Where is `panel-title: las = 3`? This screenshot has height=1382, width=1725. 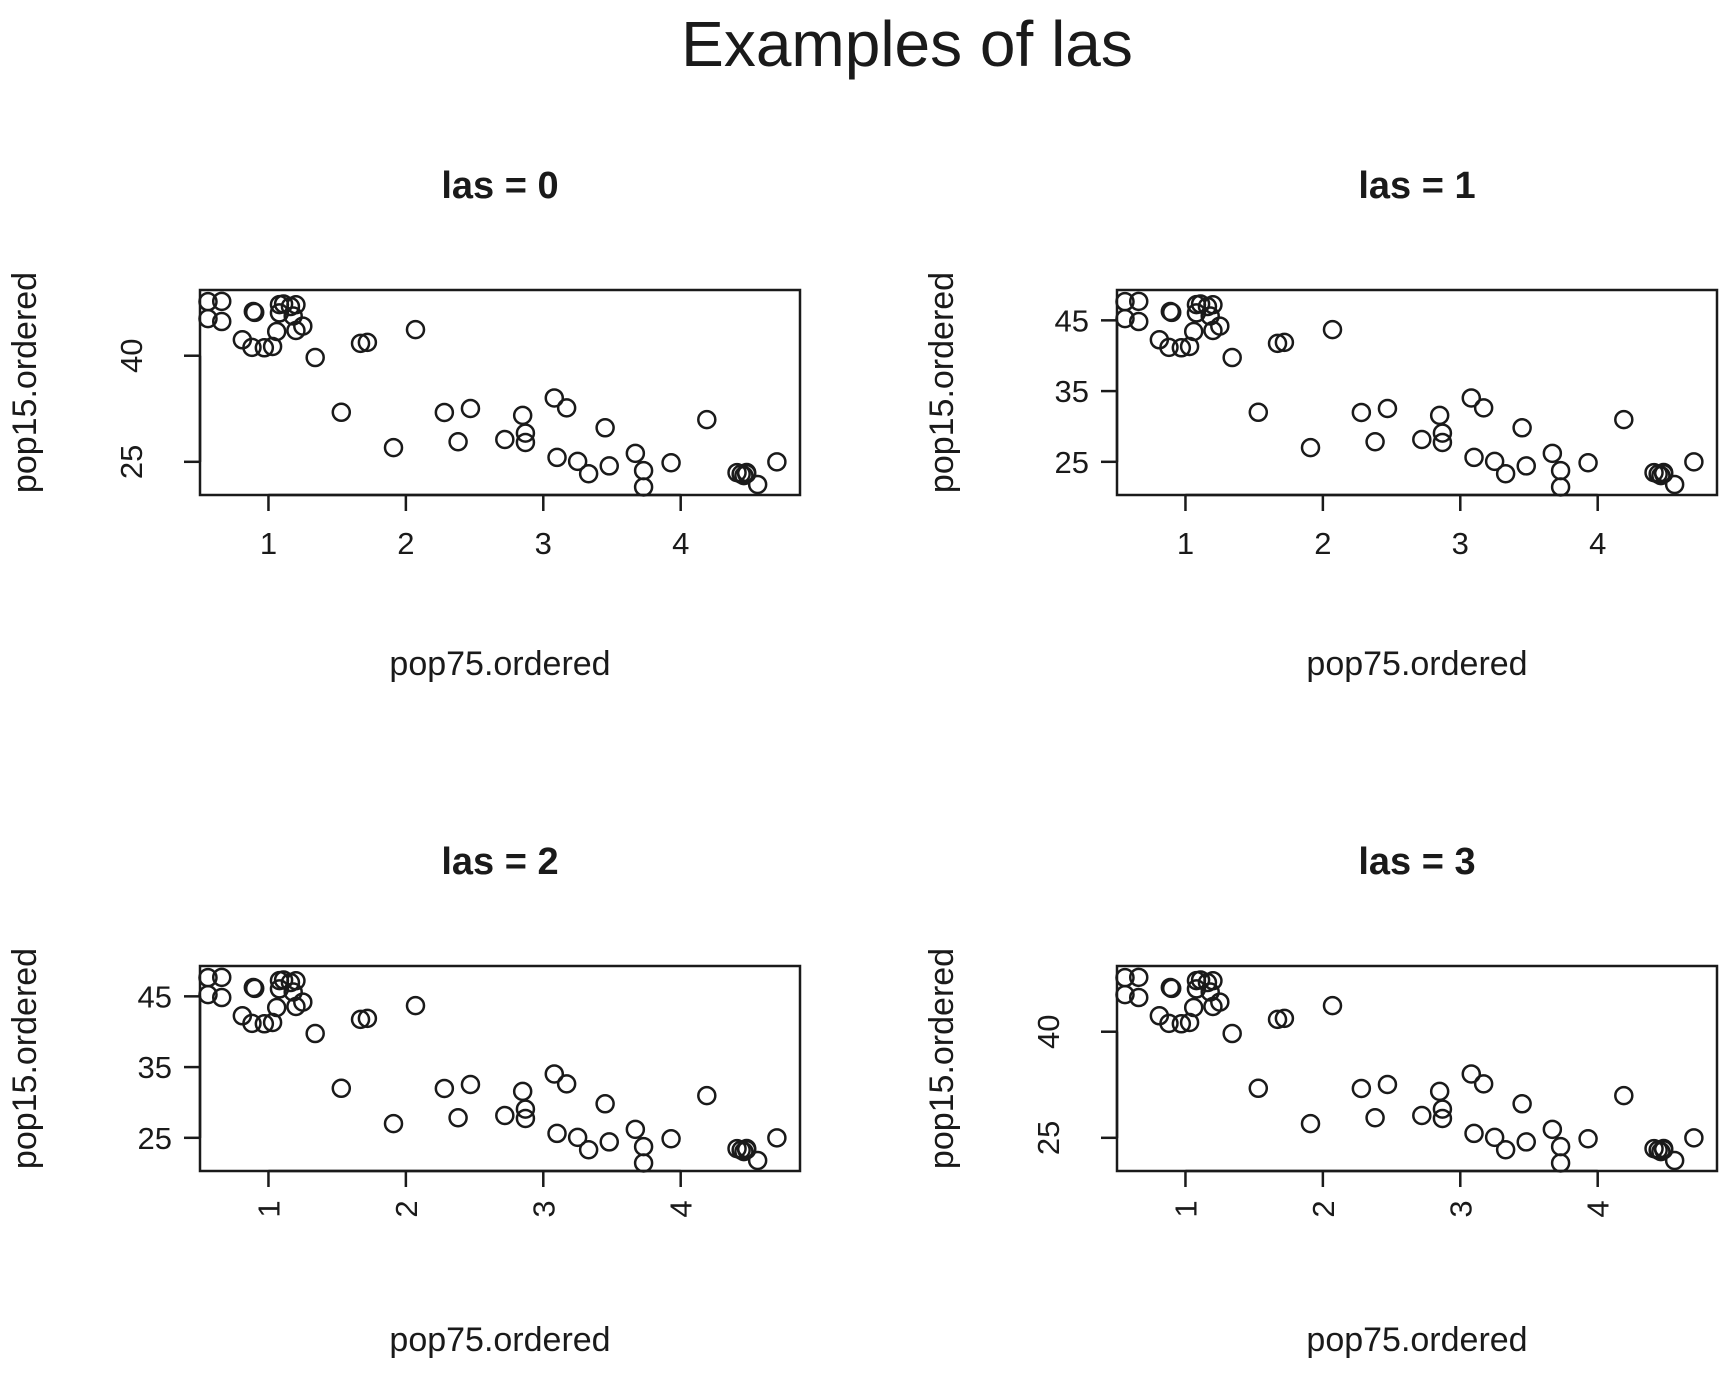
panel-title: las = 3 is located at coordinates (1416, 862).